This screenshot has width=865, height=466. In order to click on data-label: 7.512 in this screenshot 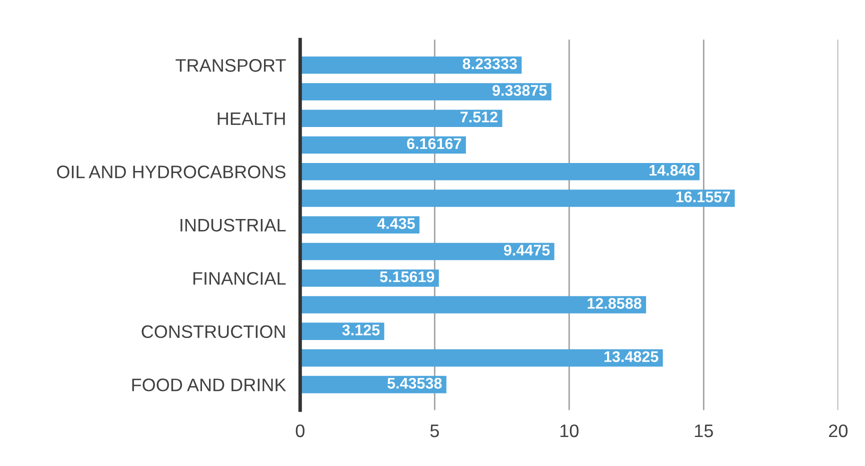, I will do `click(479, 117)`.